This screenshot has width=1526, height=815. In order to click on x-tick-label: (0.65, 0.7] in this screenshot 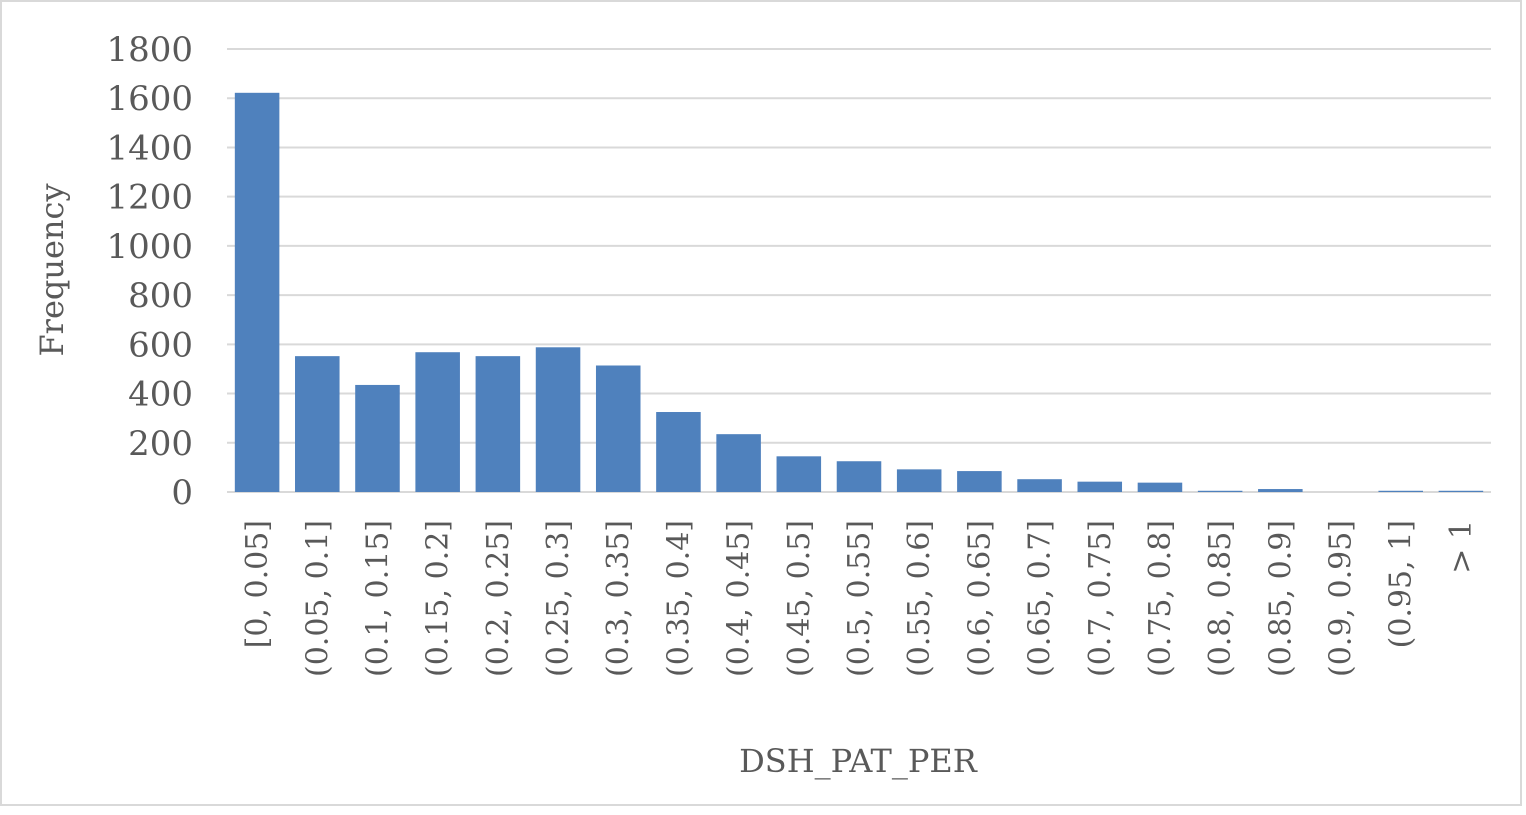, I will do `click(1040, 598)`.